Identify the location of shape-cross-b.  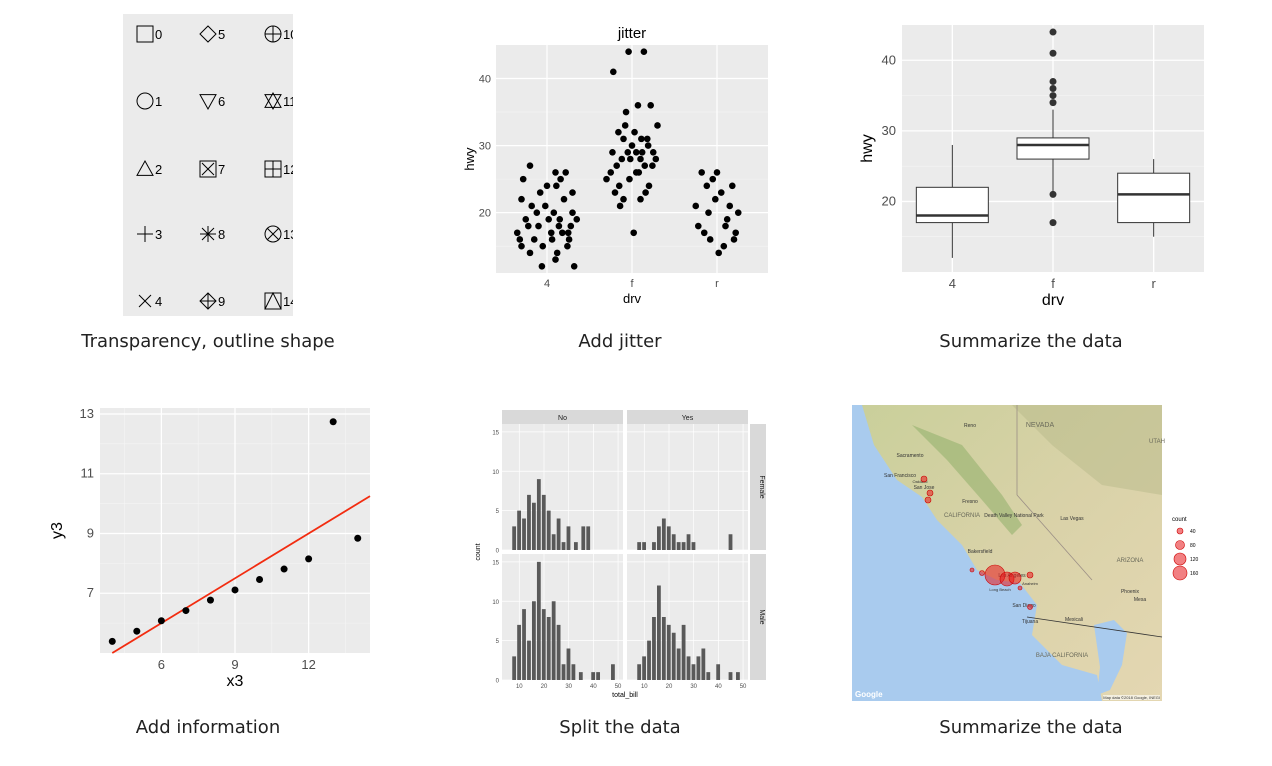
(273, 234).